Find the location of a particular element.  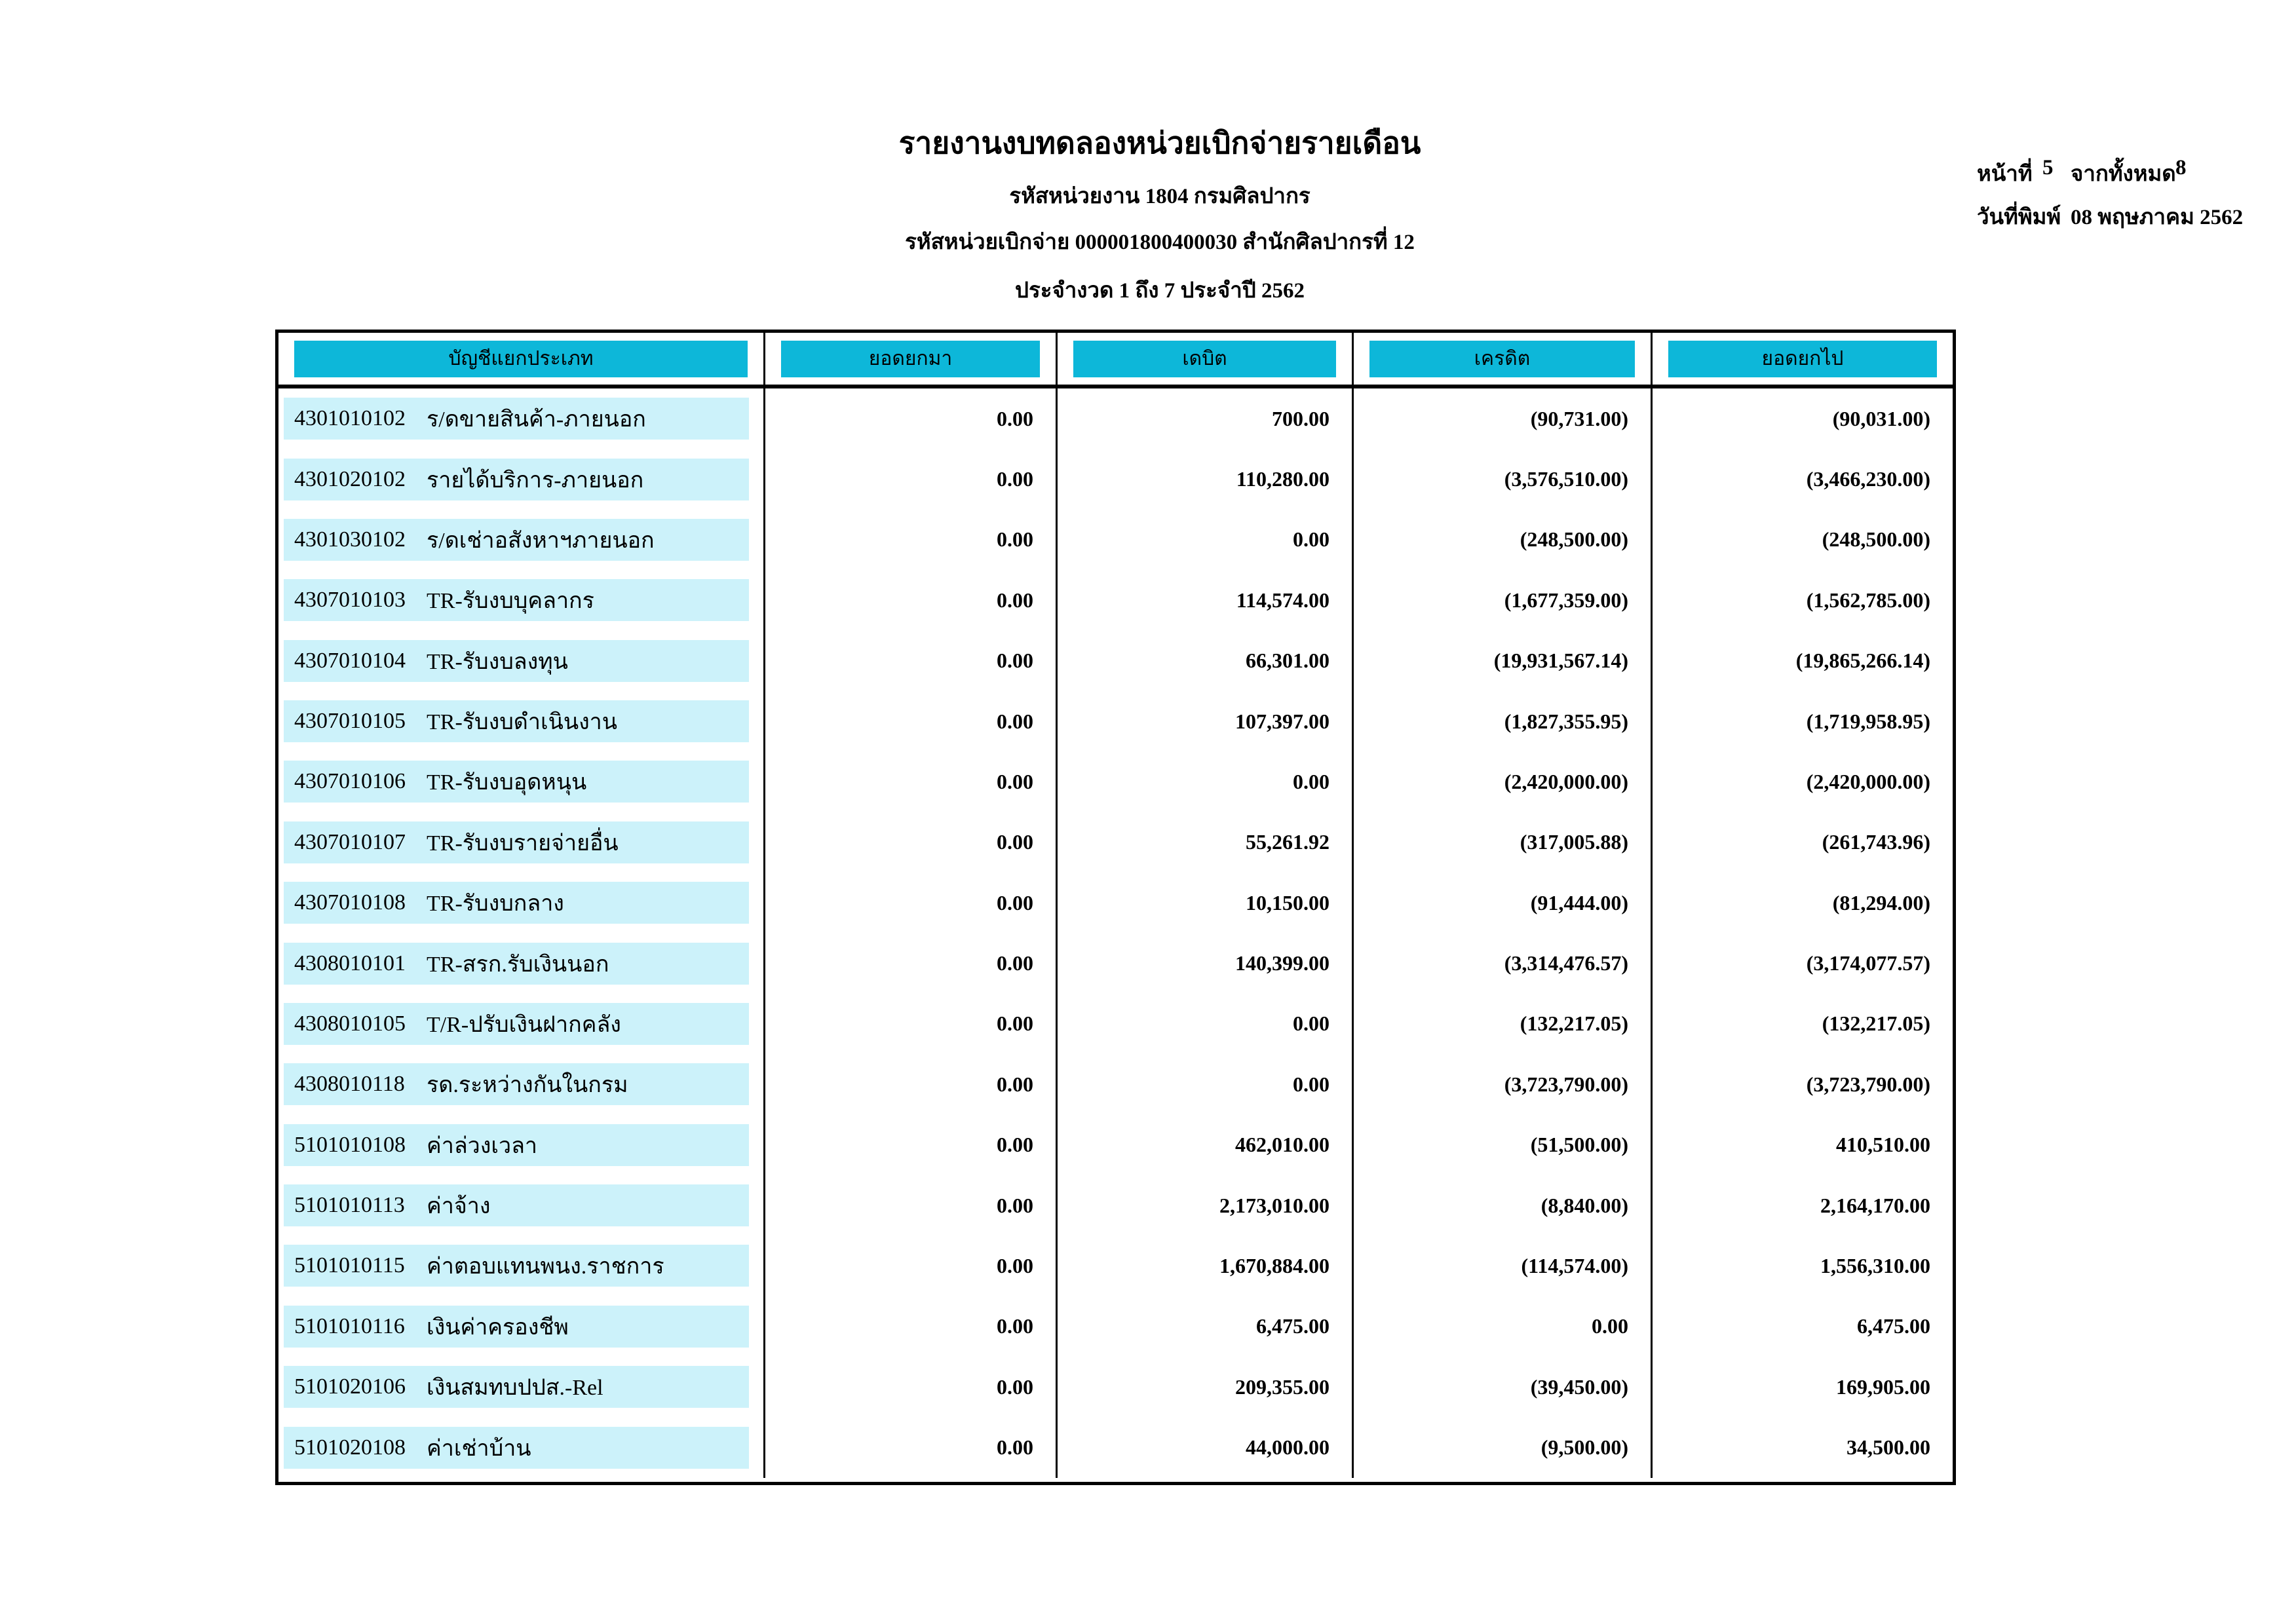

account-code: 4307010105 is located at coordinates (350, 721).